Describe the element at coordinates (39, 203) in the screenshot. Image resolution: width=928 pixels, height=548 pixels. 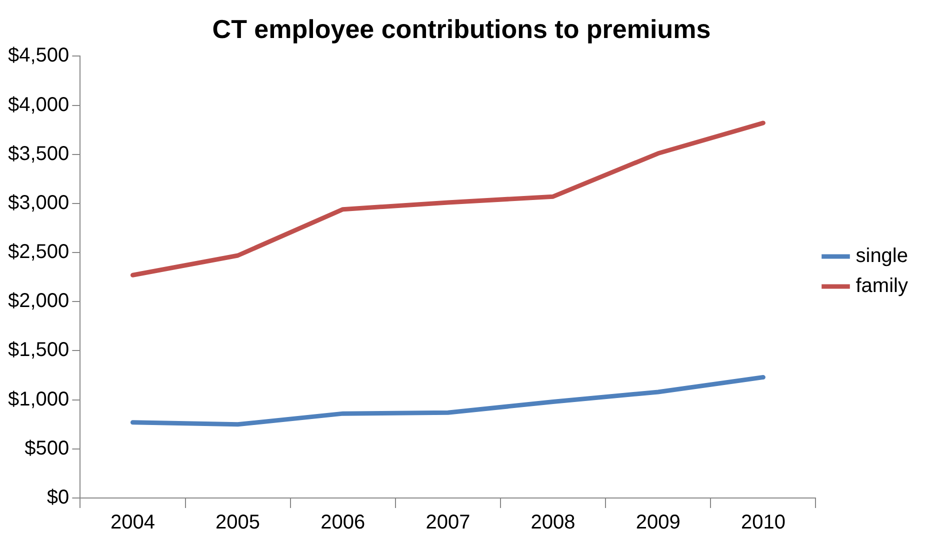
I see `y-tick-label: $3,000` at that location.